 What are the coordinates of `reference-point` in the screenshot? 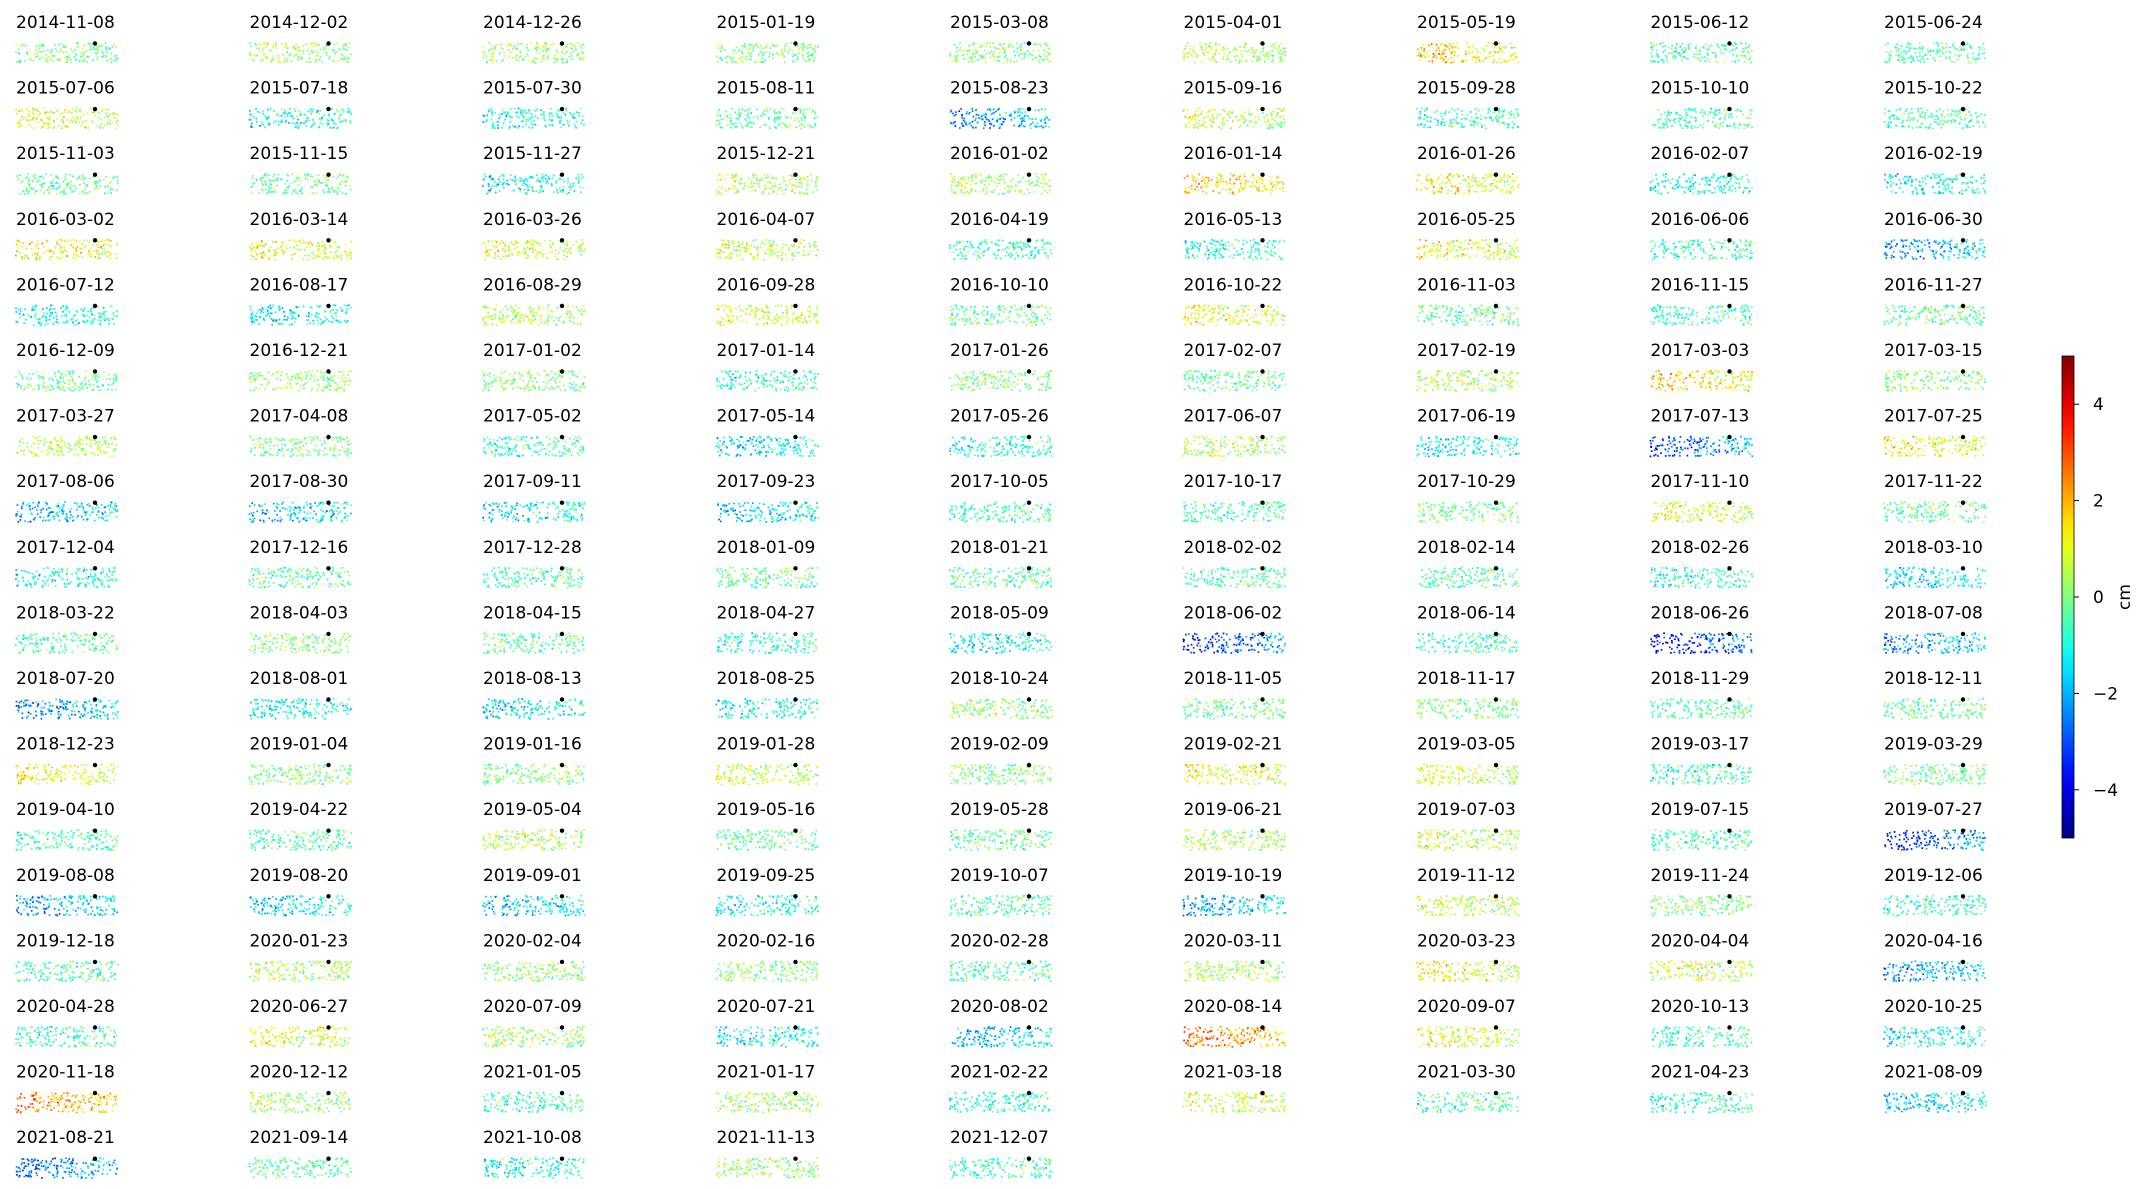 It's located at (328, 109).